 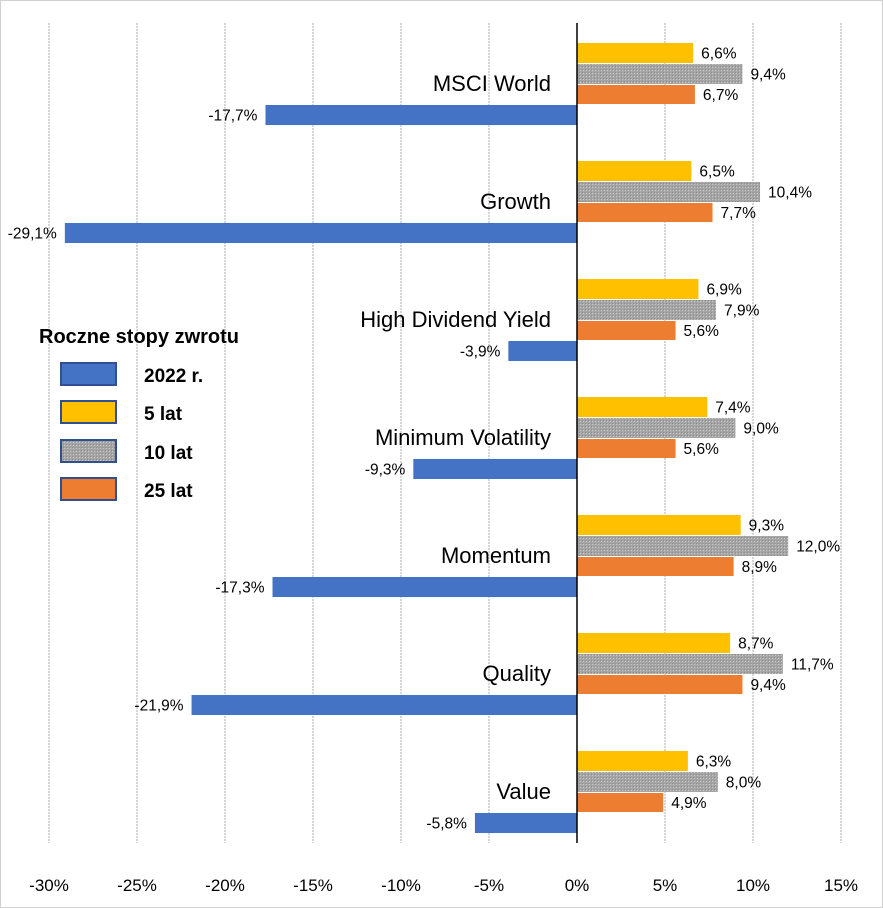 What do you see at coordinates (446, 824) in the screenshot?
I see `data-label: -5,8%` at bounding box center [446, 824].